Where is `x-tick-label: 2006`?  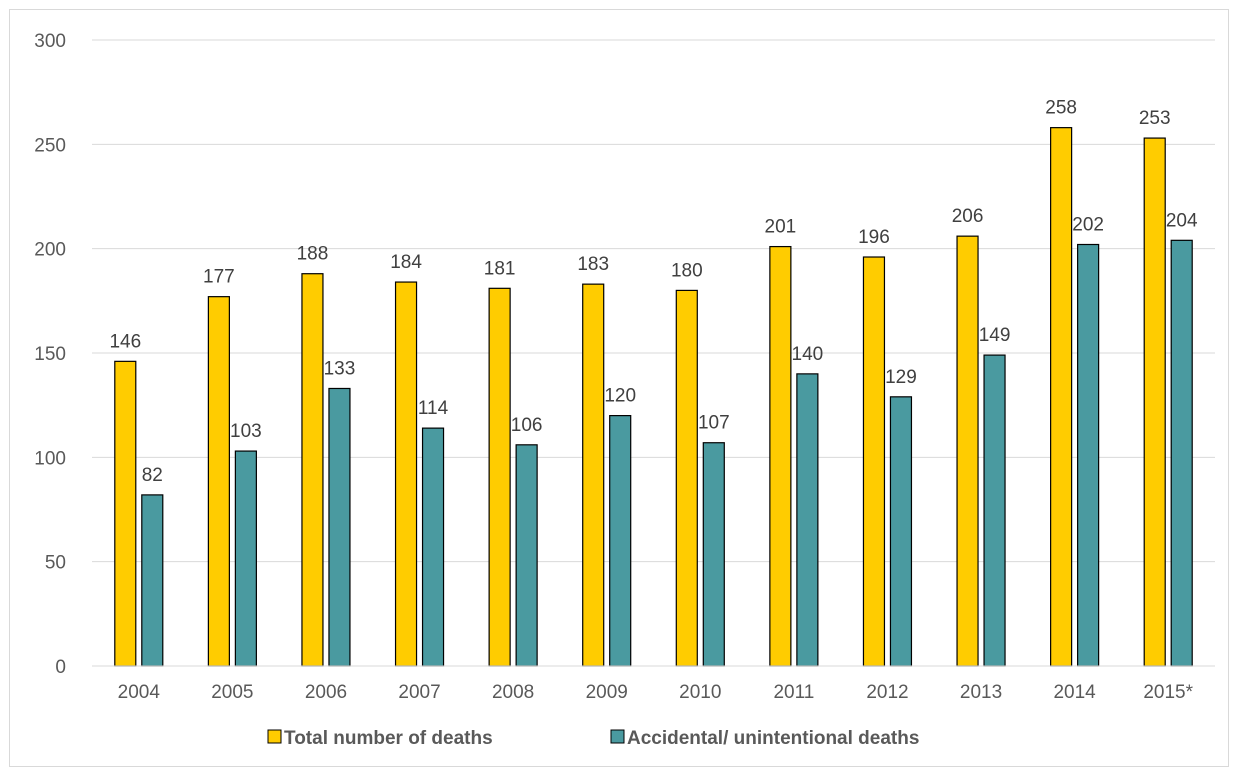 x-tick-label: 2006 is located at coordinates (326, 692).